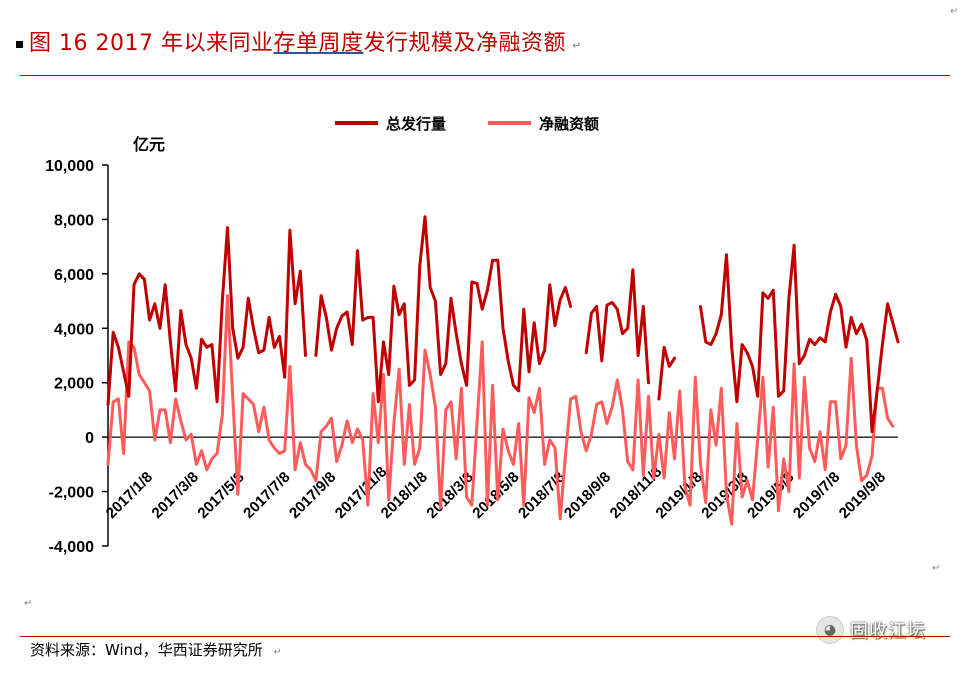 This screenshot has width=977, height=675. Describe the element at coordinates (416, 124) in the screenshot. I see `legend-label-issuance: 总发行量` at that location.